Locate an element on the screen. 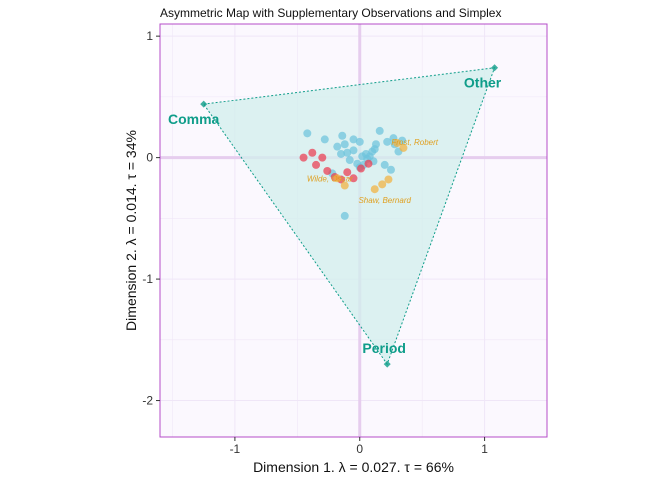 Image resolution: width=672 pixels, height=480 pixels. y-tick-label: -1 is located at coordinates (147, 279).